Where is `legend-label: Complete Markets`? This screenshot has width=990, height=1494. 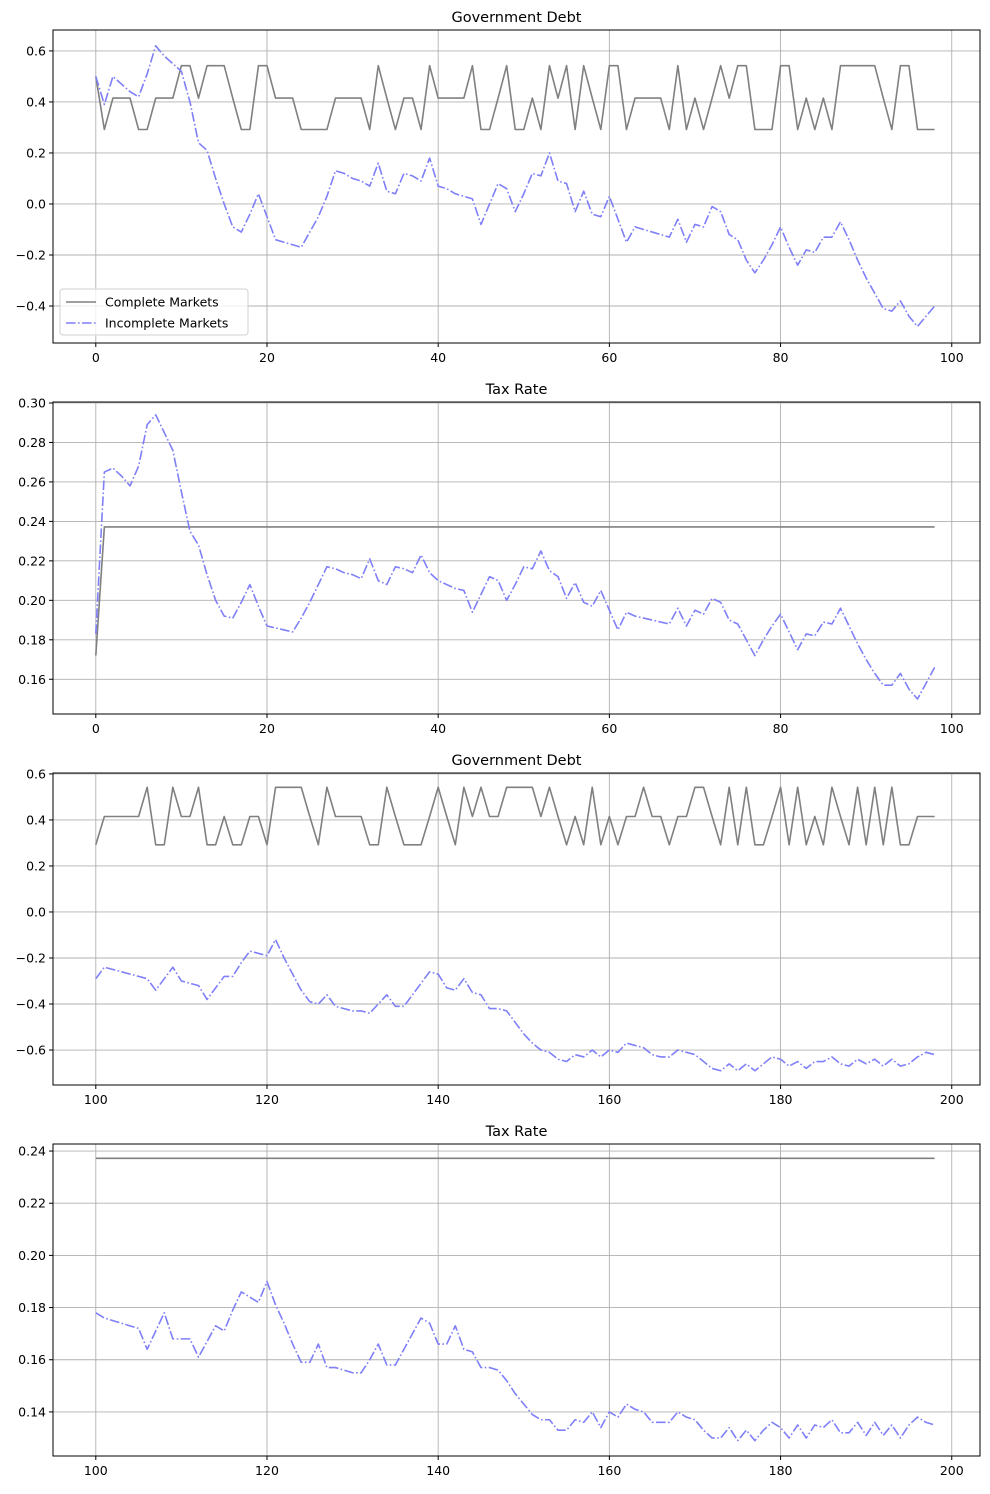
legend-label: Complete Markets is located at coordinates (162, 302).